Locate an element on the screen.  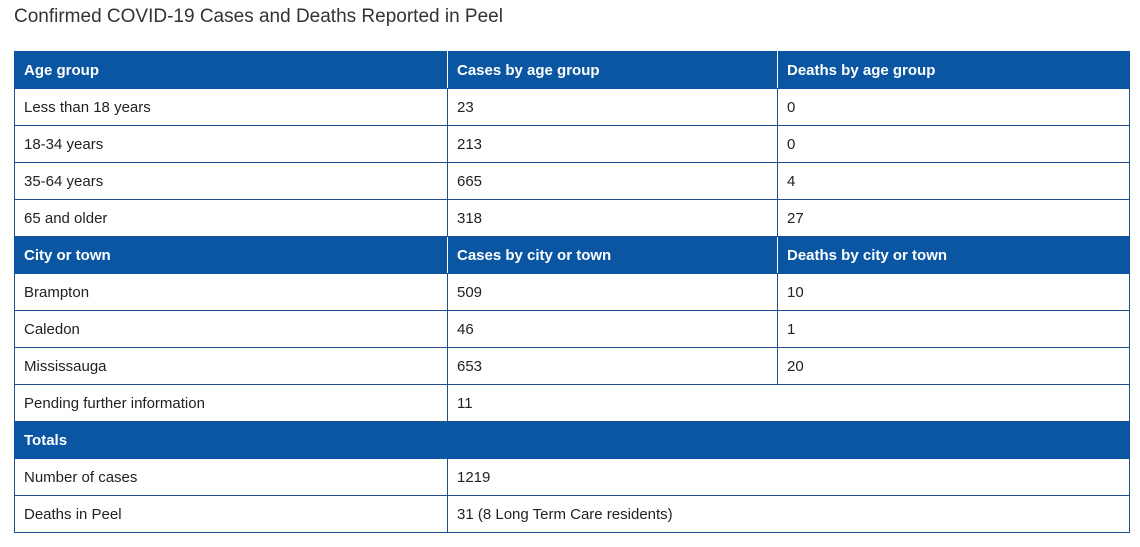
city-cell: Brampton is located at coordinates (231, 292).